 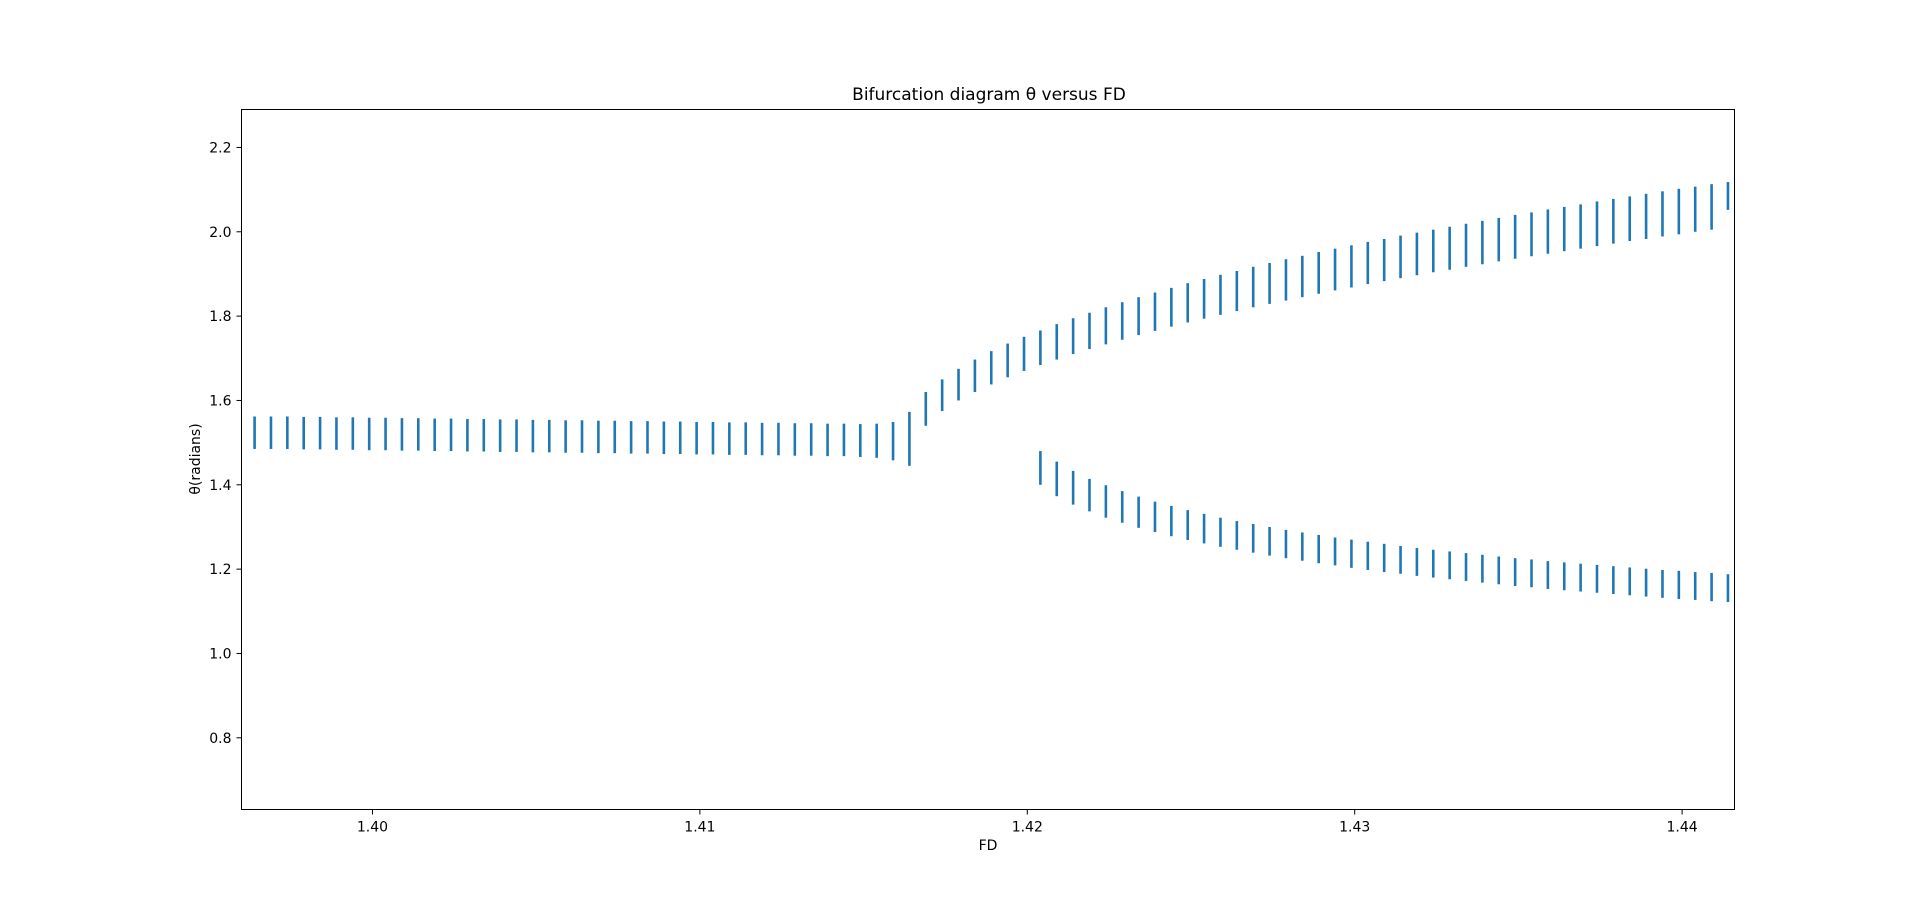 What do you see at coordinates (220, 654) in the screenshot?
I see `y-tick-label: 1.0` at bounding box center [220, 654].